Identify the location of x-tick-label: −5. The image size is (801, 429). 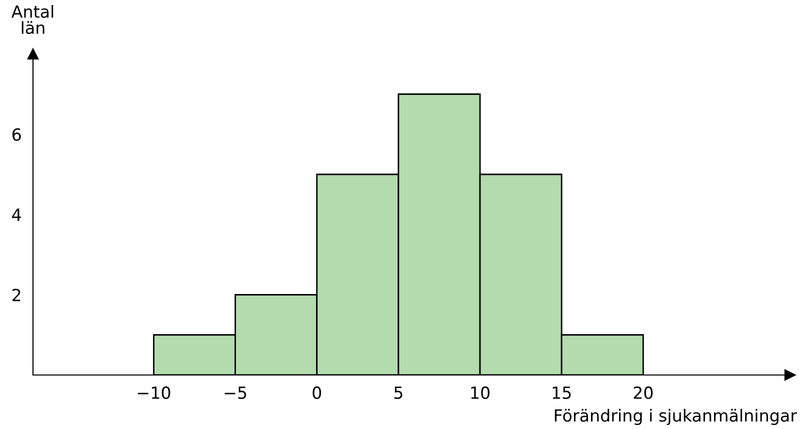
(235, 393).